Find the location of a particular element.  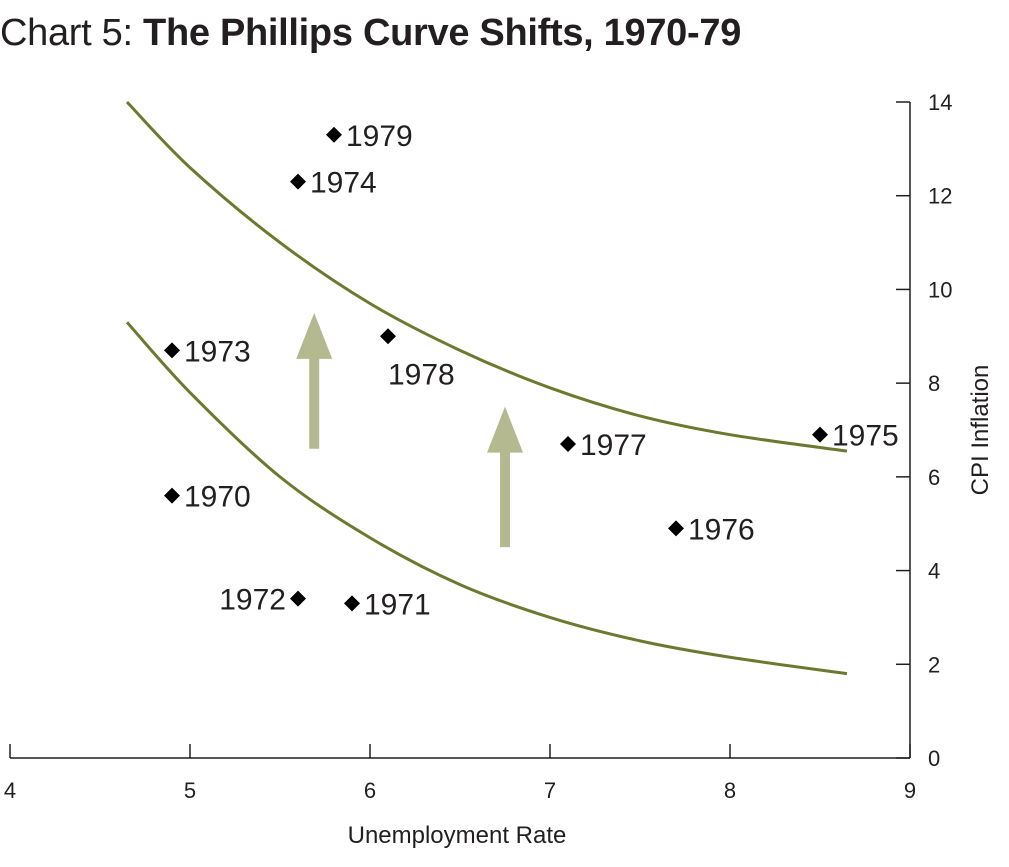

point-label-1975: 1975 is located at coordinates (865, 436).